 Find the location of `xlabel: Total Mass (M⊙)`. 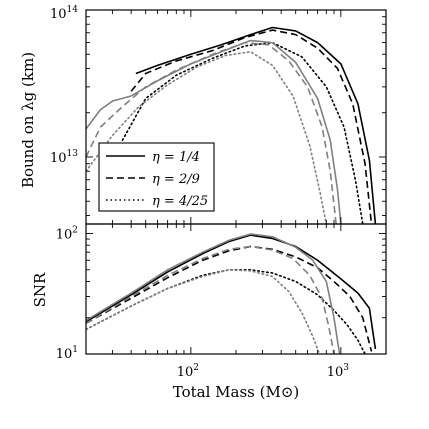

xlabel: Total Mass (M⊙) is located at coordinates (236, 392).